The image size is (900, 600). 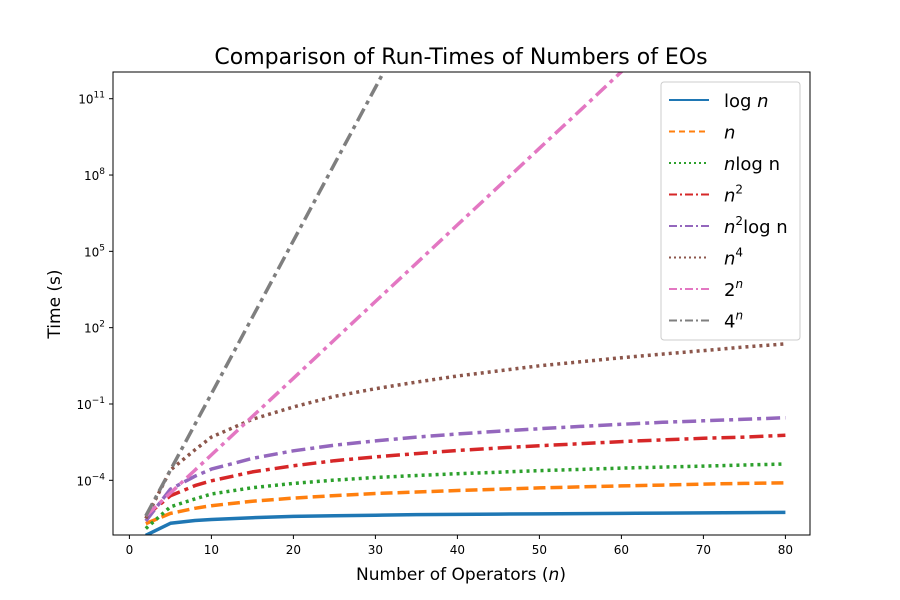 What do you see at coordinates (785, 550) in the screenshot?
I see `x-tick-label: 80` at bounding box center [785, 550].